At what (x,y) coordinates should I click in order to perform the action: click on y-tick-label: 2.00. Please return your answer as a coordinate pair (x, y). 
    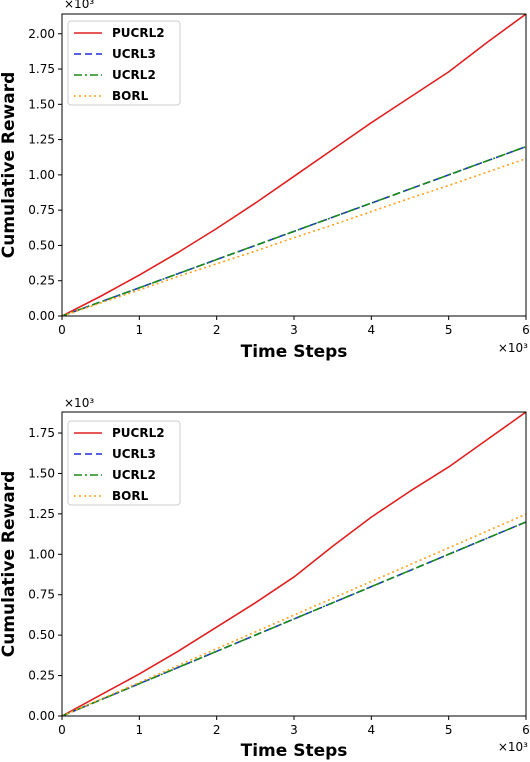
    Looking at the image, I should click on (41, 34).